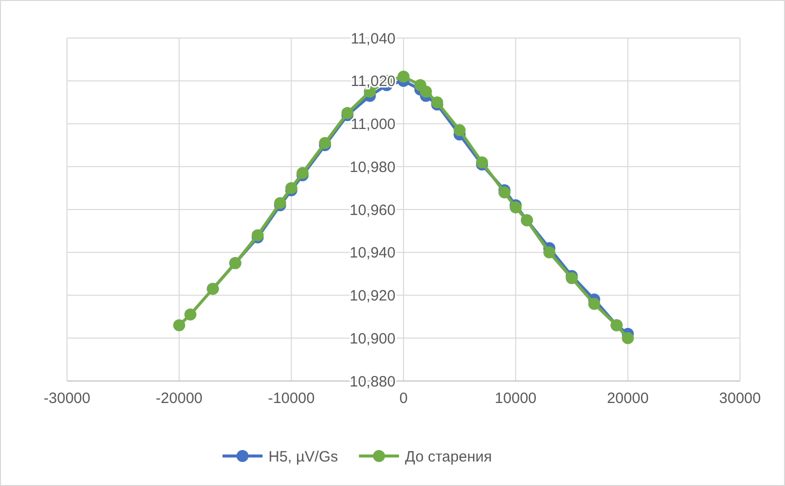 Image resolution: width=785 pixels, height=486 pixels. I want to click on y-tick-label: 10,980, so click(373, 167).